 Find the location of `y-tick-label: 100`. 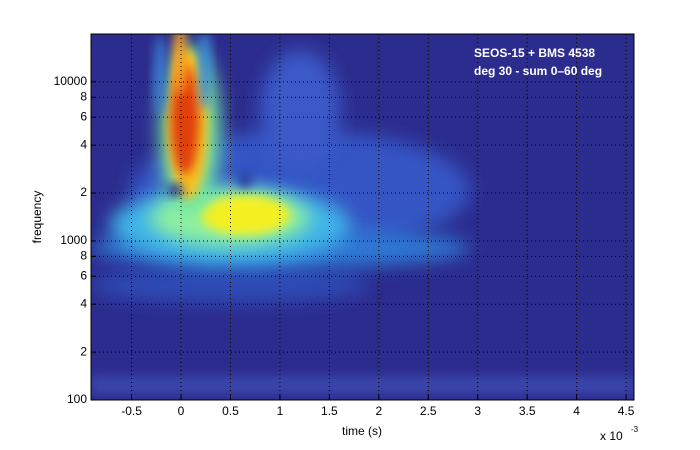

y-tick-label: 100 is located at coordinates (77, 399).